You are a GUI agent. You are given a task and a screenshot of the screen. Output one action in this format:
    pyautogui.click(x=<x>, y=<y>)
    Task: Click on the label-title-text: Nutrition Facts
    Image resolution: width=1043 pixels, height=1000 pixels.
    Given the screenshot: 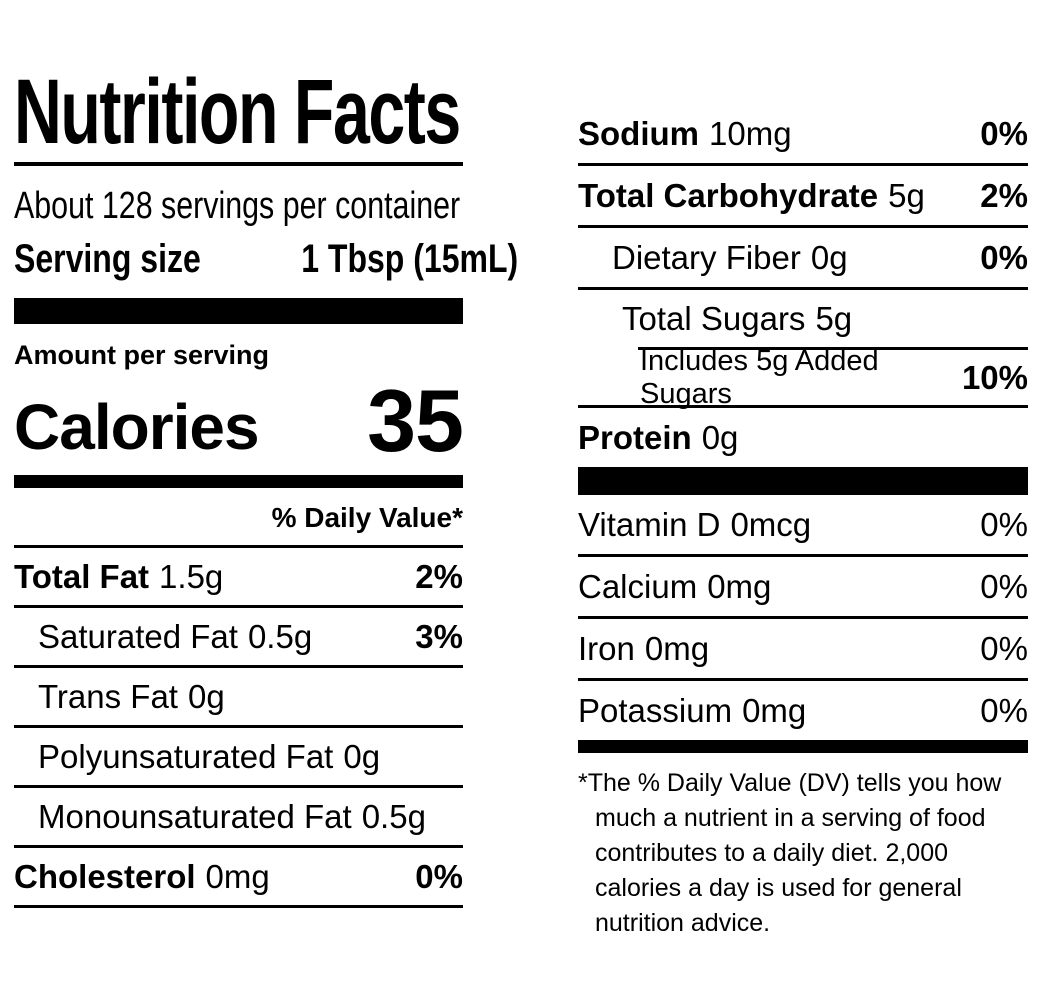 What is the action you would take?
    pyautogui.click(x=237, y=112)
    